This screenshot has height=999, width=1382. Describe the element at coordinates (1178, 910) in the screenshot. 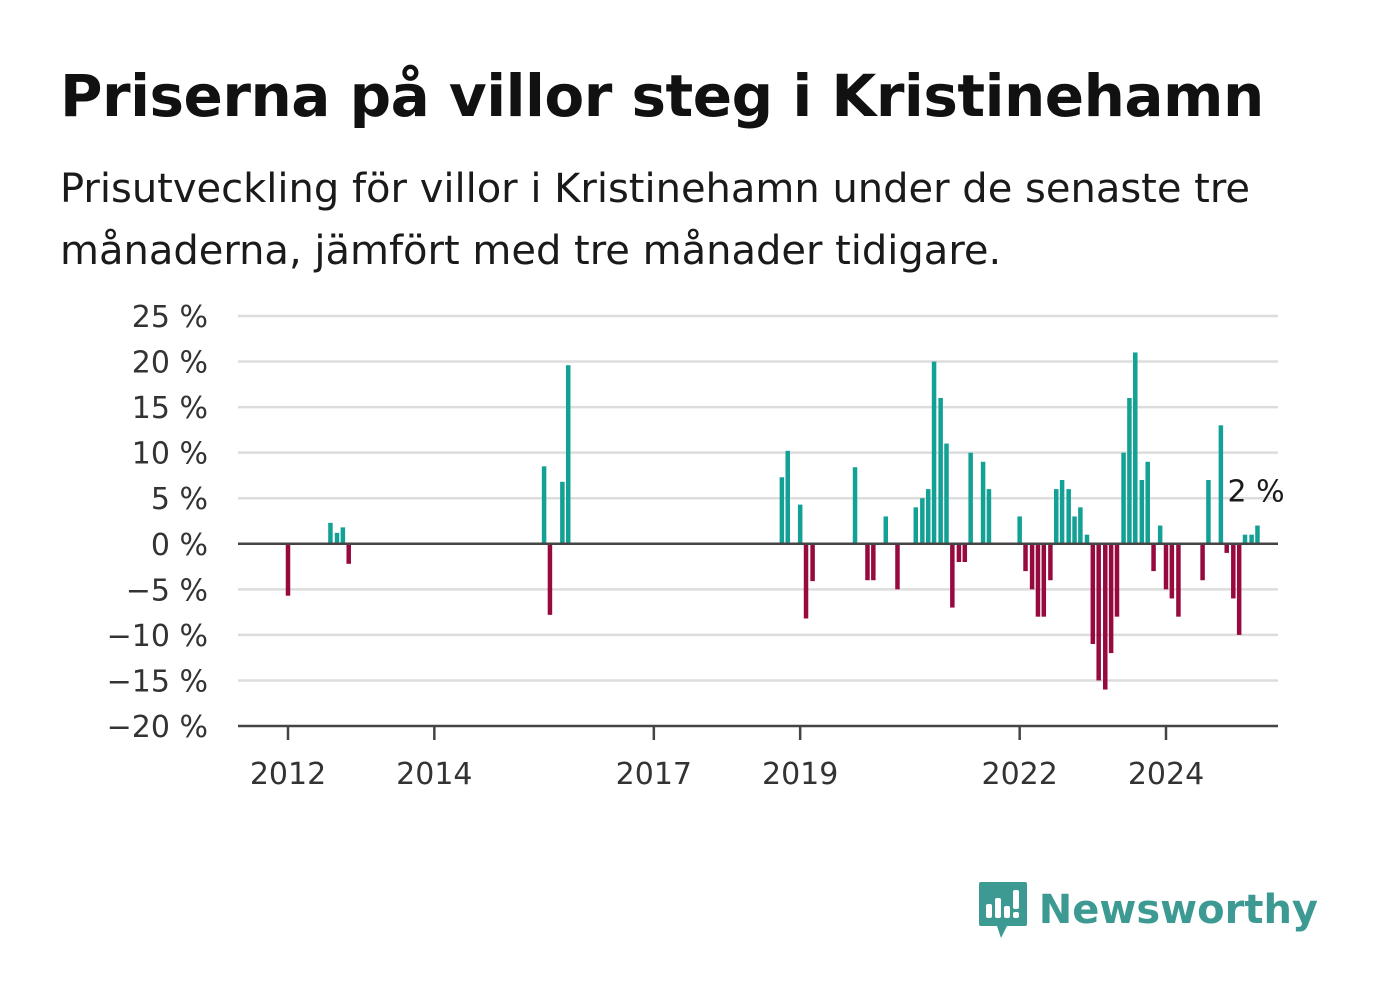

I see `brand-name: Newsworthy` at that location.